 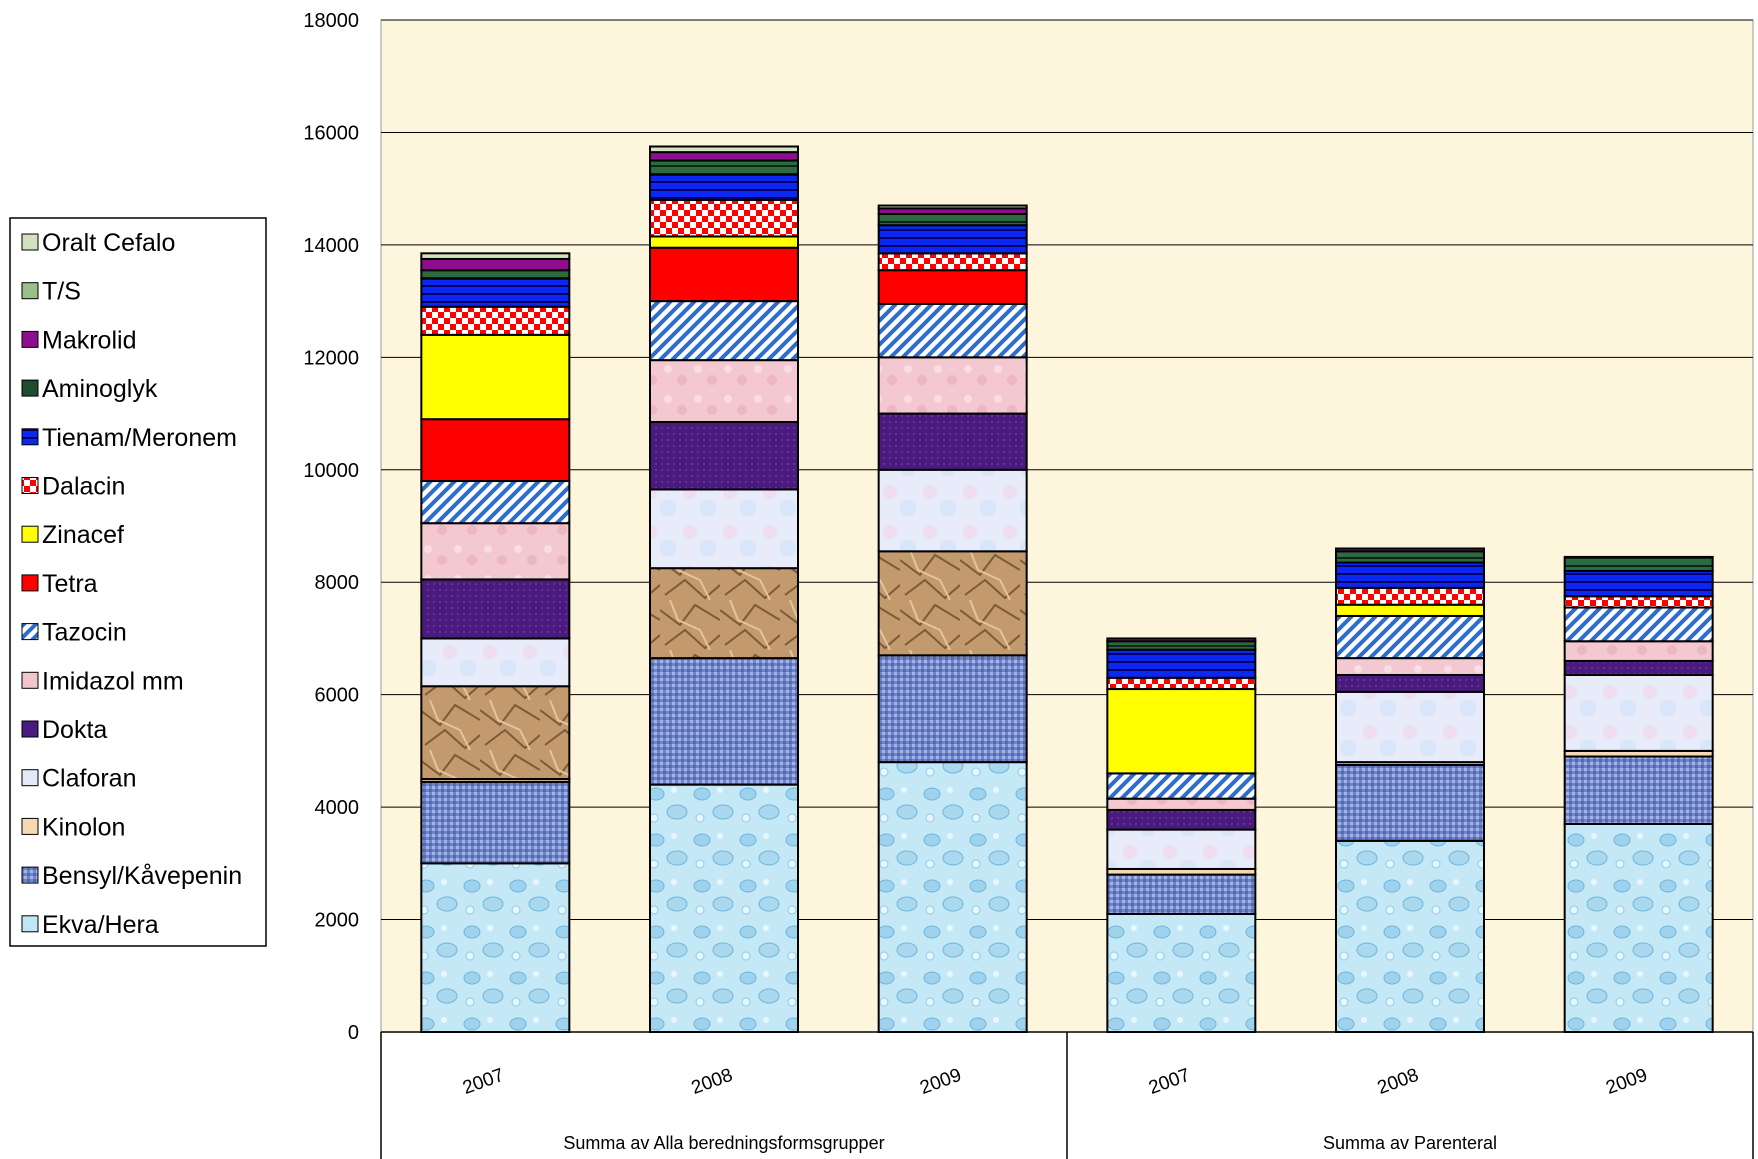 What do you see at coordinates (337, 696) in the screenshot?
I see `y-tick-label: 6000` at bounding box center [337, 696].